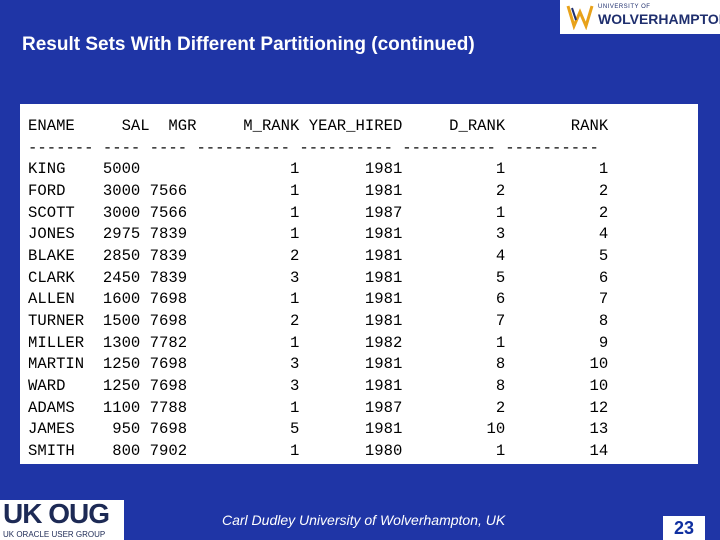  I want to click on wolverhampton-logo-icon, so click(580, 17).